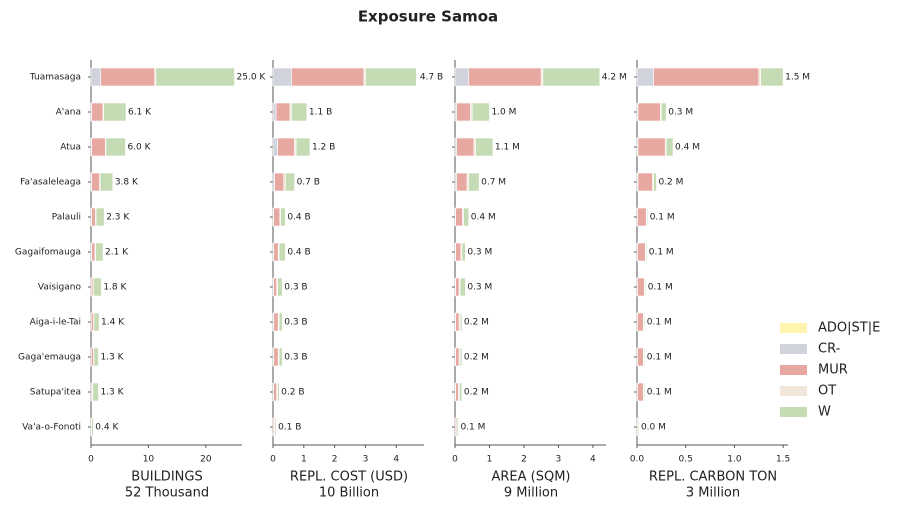 This screenshot has height=510, width=899. Describe the element at coordinates (139, 148) in the screenshot. I see `value-label: 6.0 K` at that location.